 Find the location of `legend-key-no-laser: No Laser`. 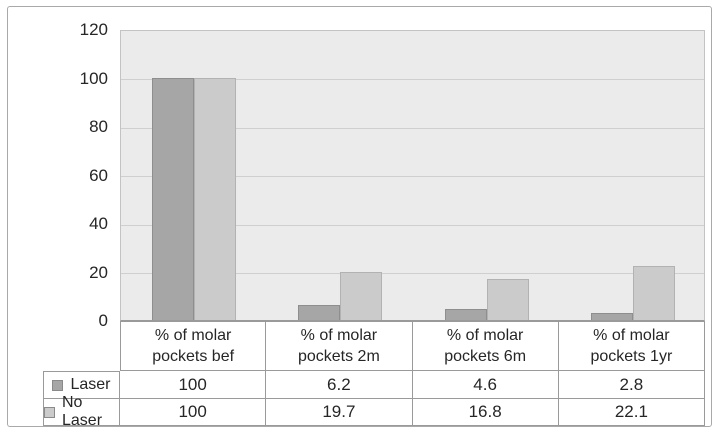

legend-key-no-laser: No Laser is located at coordinates (81, 411).